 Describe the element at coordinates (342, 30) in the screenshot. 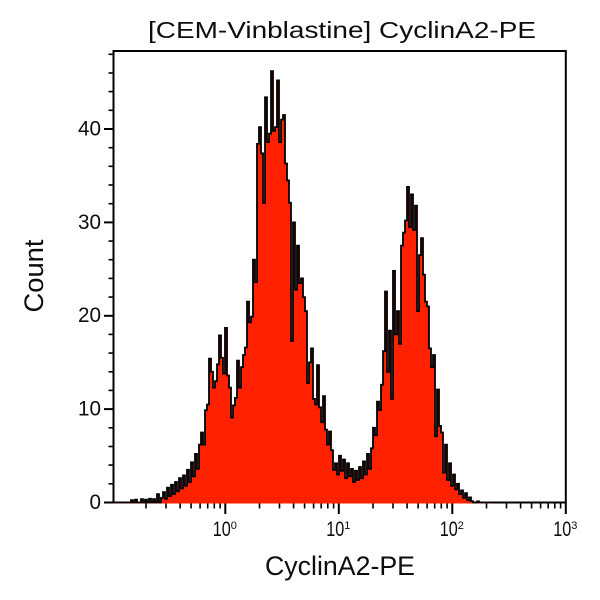

I see `svg-text: [CEM-Vinblastine] CyclinA2-PE` at that location.